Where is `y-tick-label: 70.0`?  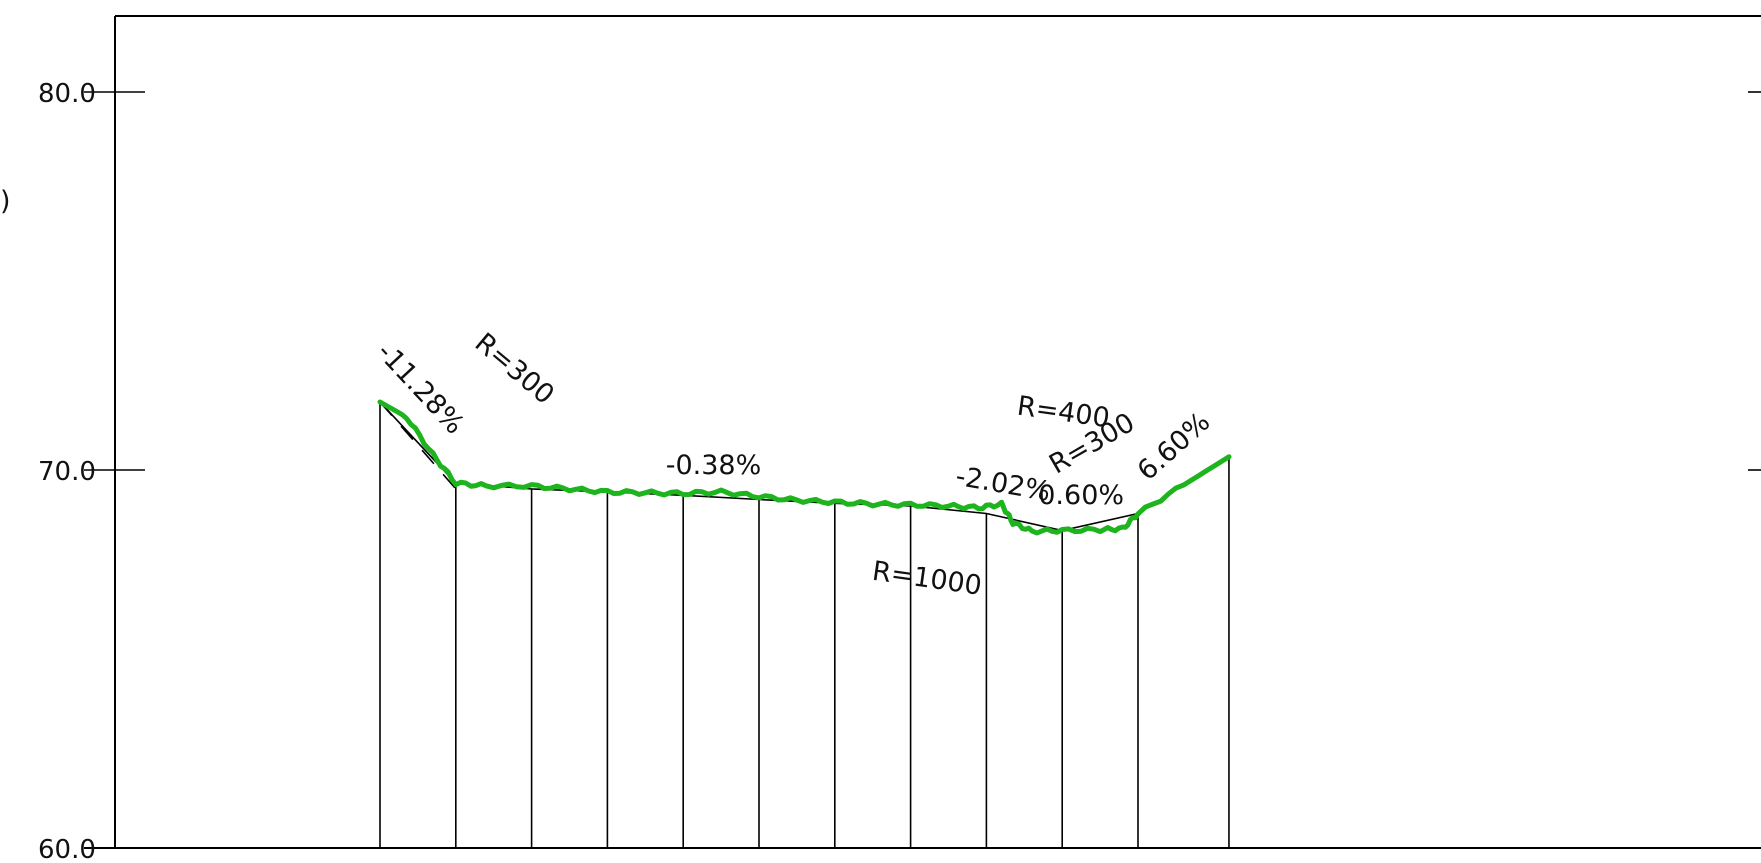 y-tick-label: 70.0 is located at coordinates (67, 472).